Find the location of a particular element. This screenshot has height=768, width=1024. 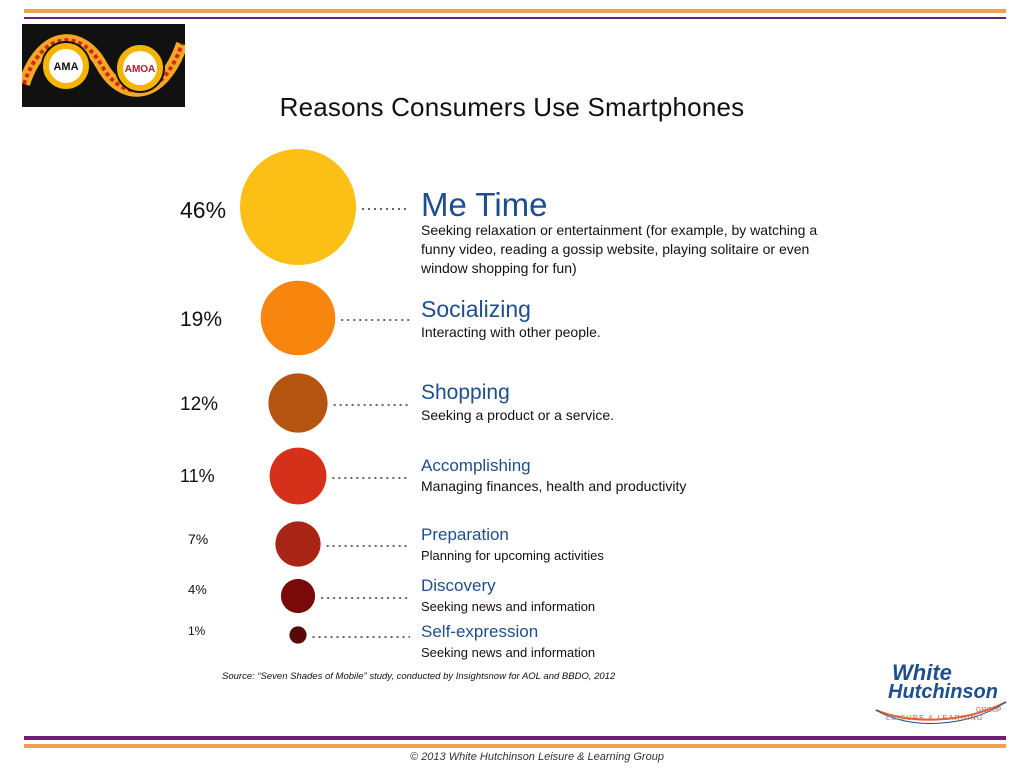

brand-line1: White is located at coordinates (922, 672).